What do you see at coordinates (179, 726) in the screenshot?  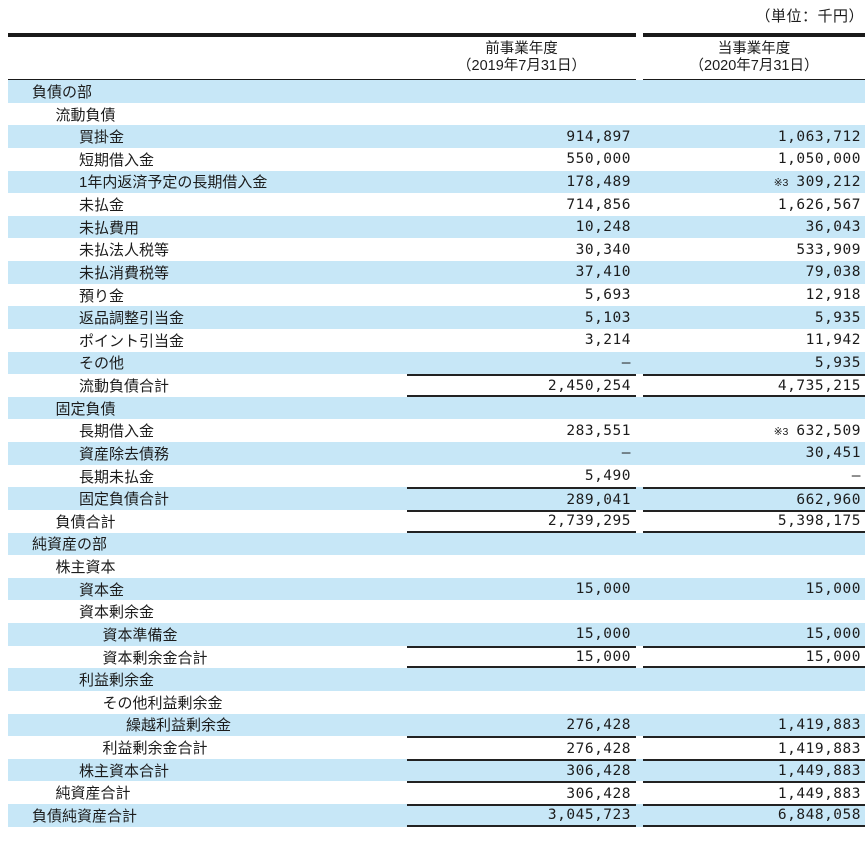 I see `row-label: 繰越利益剰余金` at bounding box center [179, 726].